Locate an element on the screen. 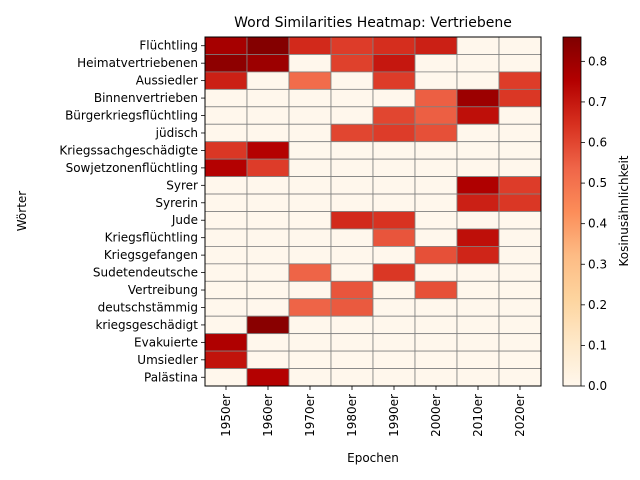 The width and height of the screenshot is (640, 480). colorbar-ticks: 0.0 0.1 0.2 0.3 0.4 0.5 0.6 0.7 0.8 is located at coordinates (594, 223).